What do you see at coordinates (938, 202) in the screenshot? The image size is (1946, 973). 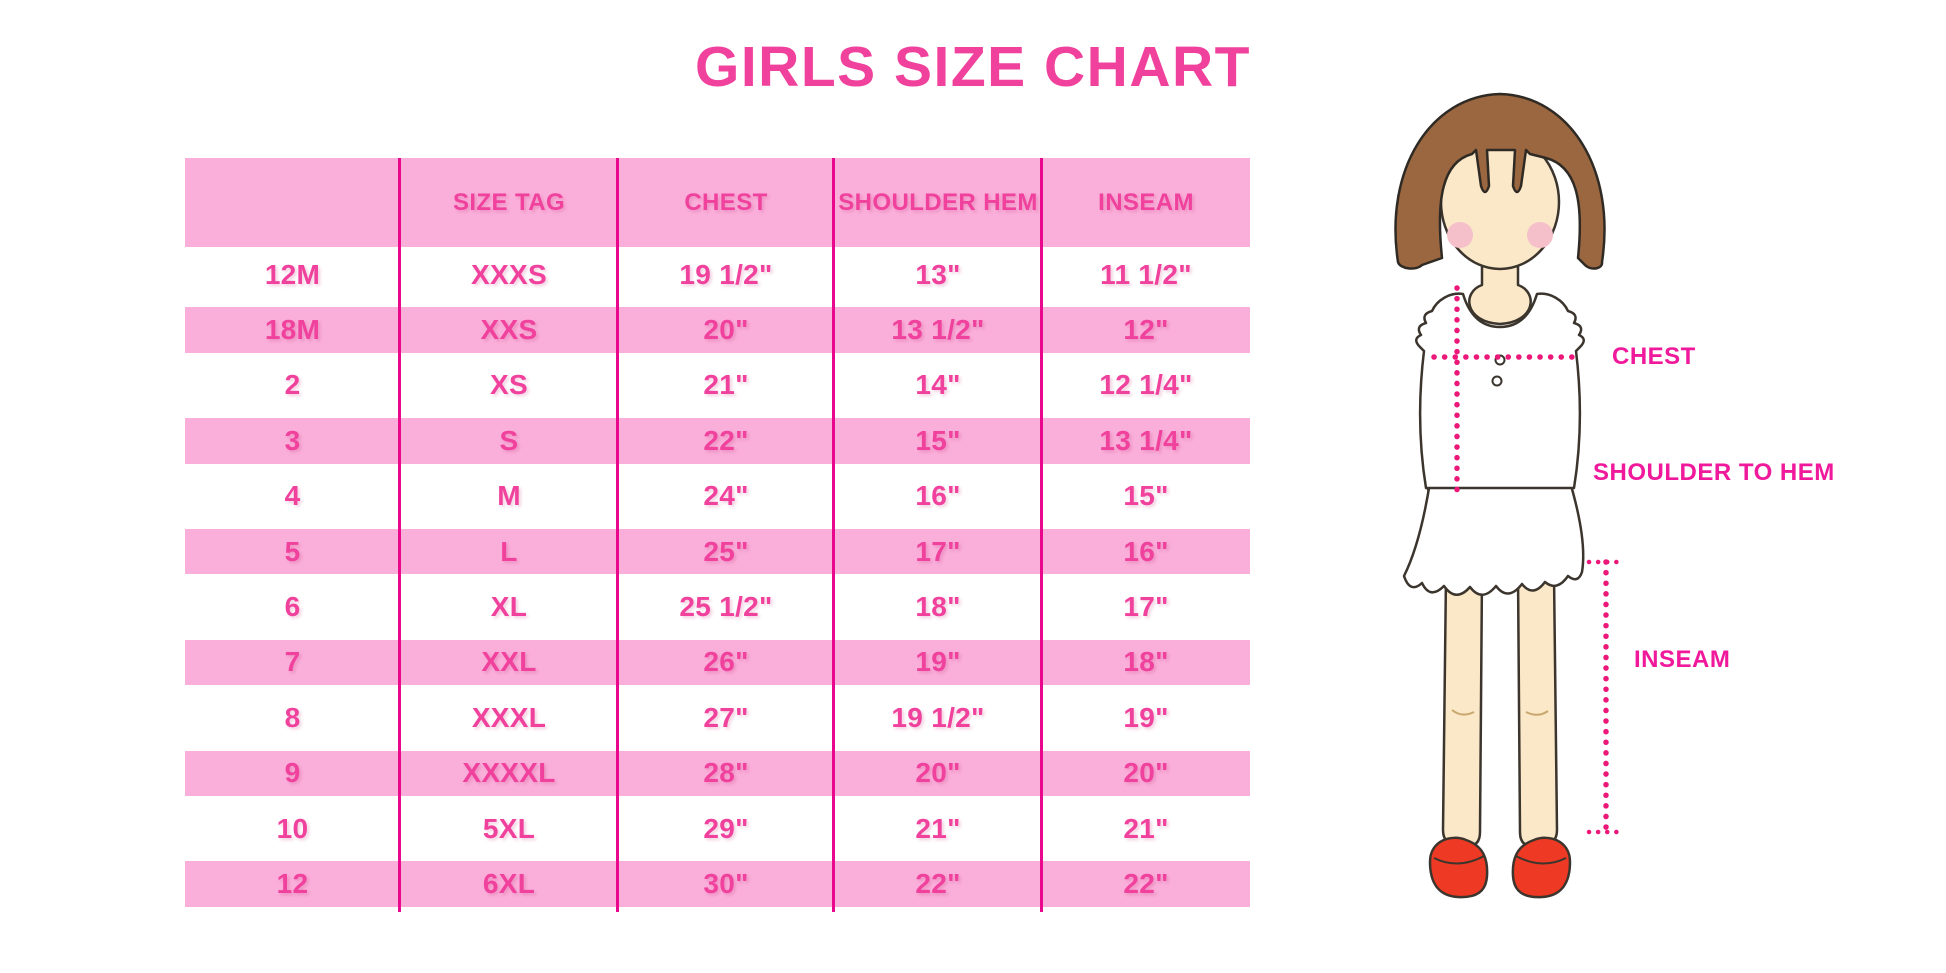 I see `column-header: SHOULDER HEM` at bounding box center [938, 202].